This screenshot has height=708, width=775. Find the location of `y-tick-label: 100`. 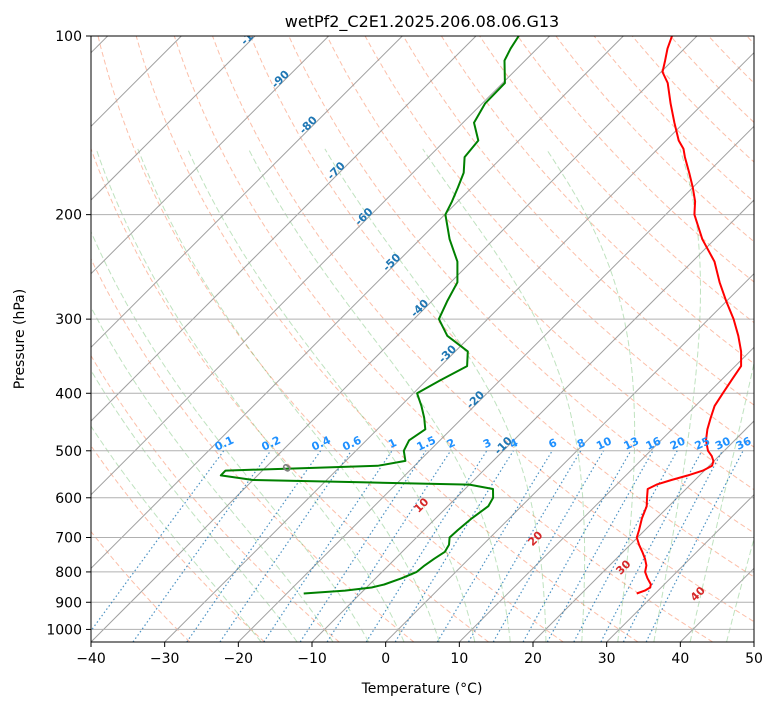

y-tick-label: 100 is located at coordinates (68, 37).